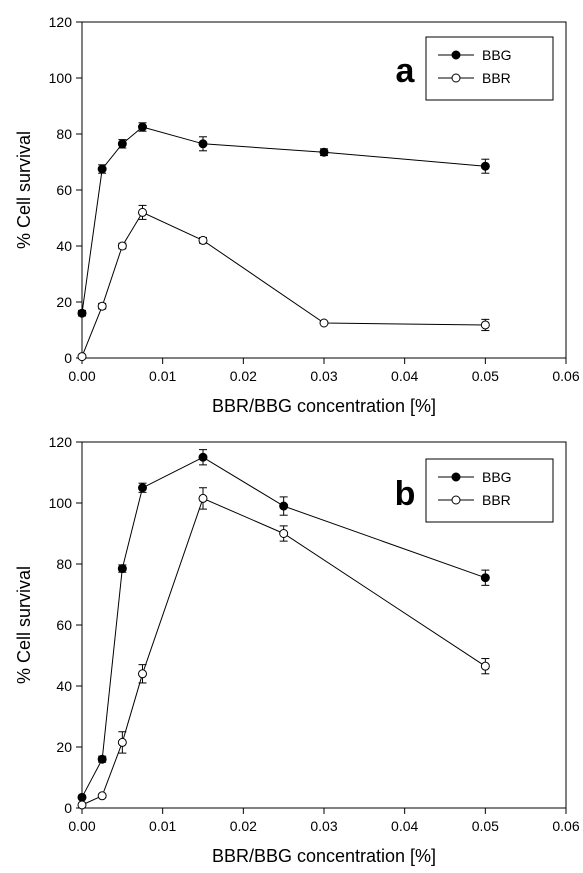 The height and width of the screenshot is (873, 583). I want to click on series-line-bbr, so click(283, 284).